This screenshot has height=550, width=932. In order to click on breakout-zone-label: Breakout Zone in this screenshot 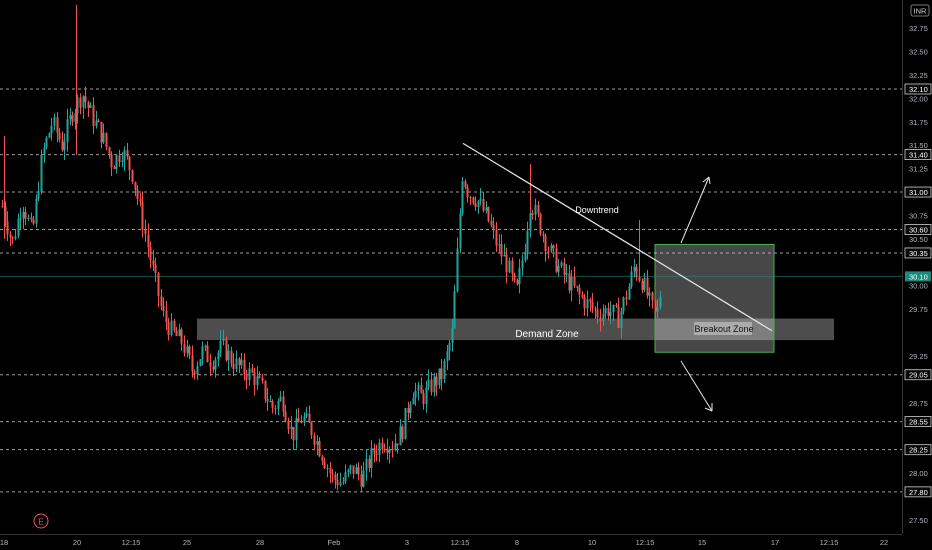, I will do `click(723, 329)`.